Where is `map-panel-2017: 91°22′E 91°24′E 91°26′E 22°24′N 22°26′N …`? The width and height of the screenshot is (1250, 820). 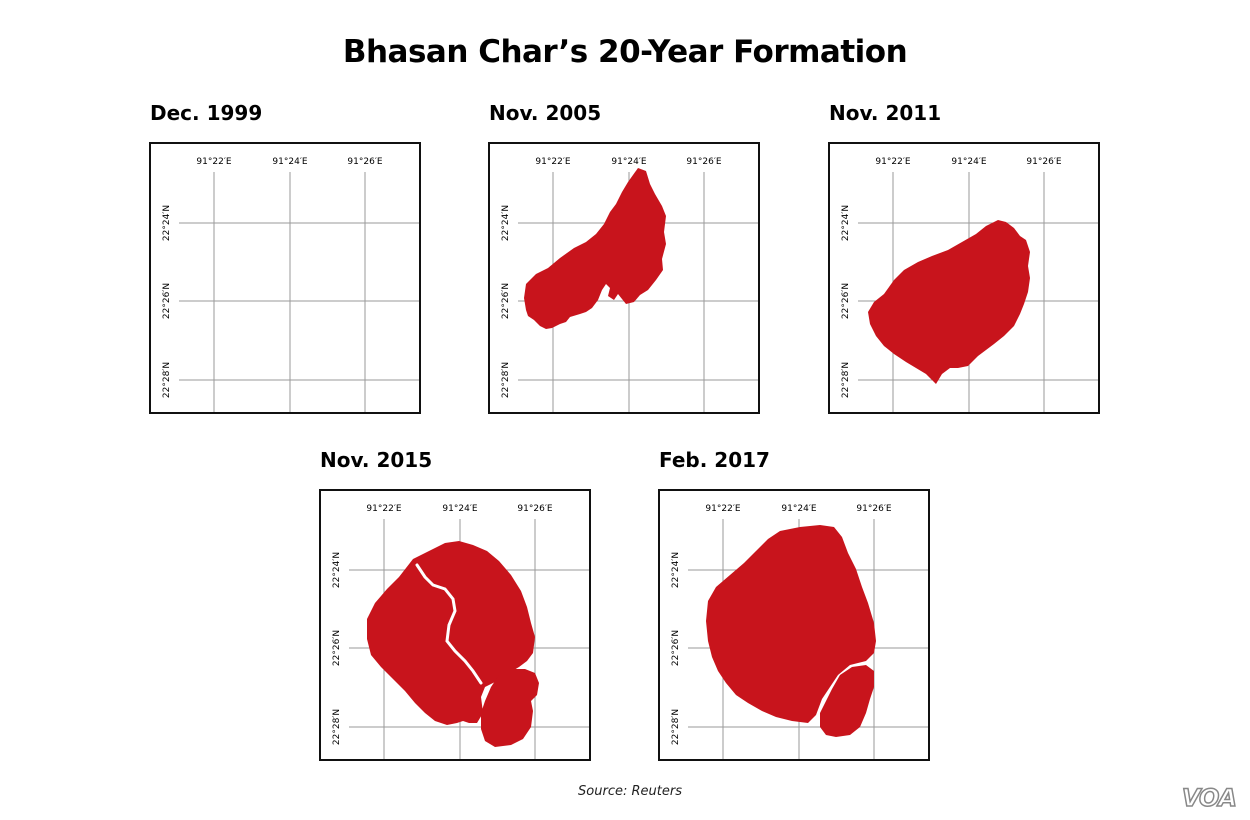 map-panel-2017: 91°22′E 91°24′E 91°26′E 22°24′N 22°26′N … is located at coordinates (794, 625).